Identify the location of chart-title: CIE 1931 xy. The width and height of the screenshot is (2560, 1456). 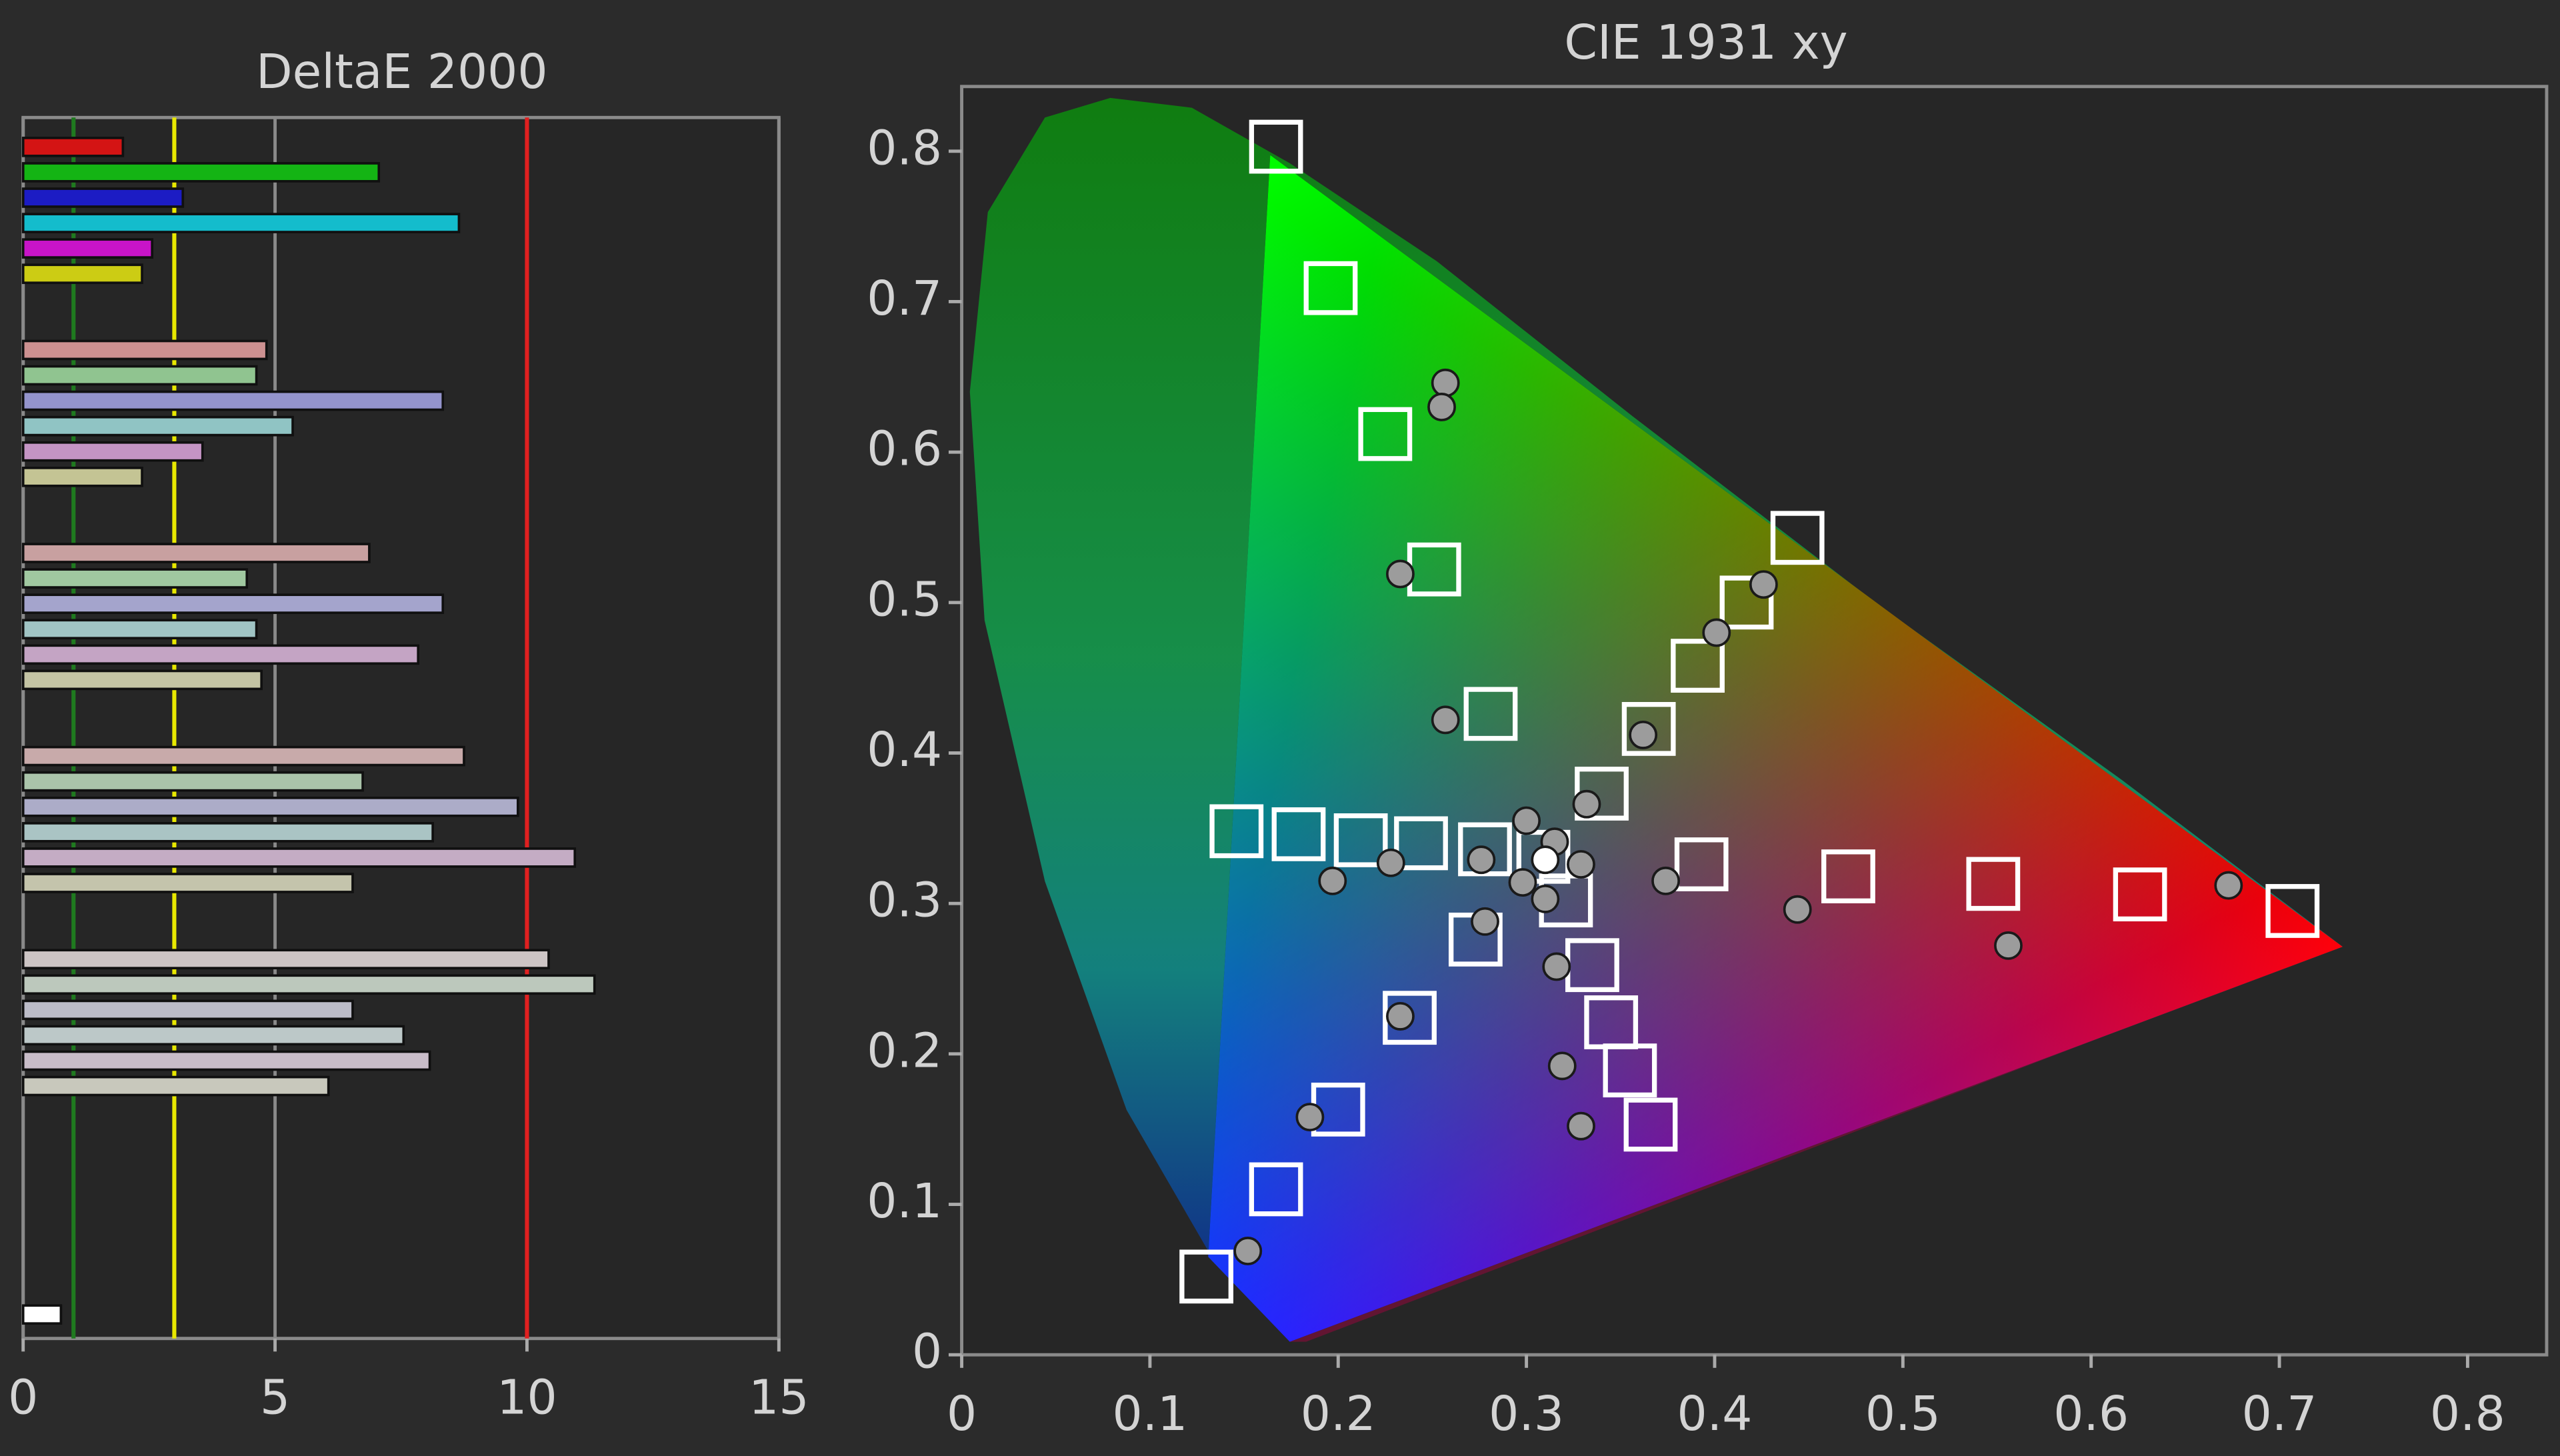
(1705, 42).